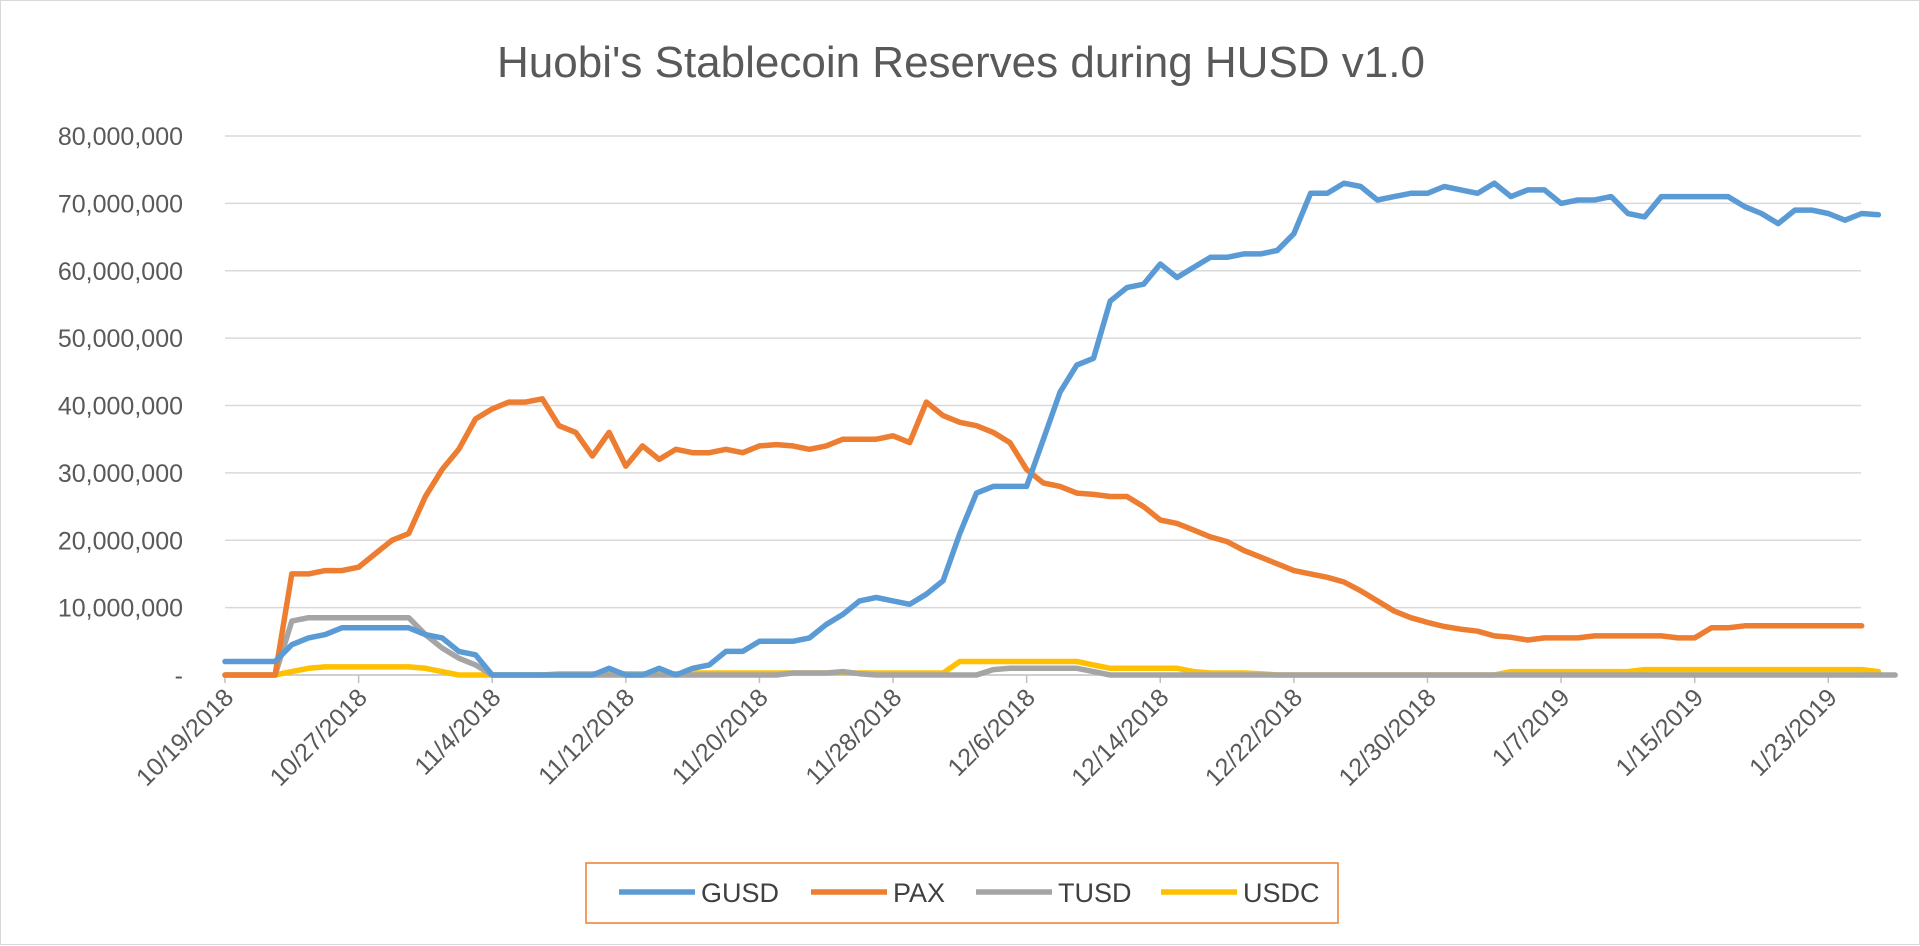 This screenshot has width=1920, height=946. Describe the element at coordinates (1095, 893) in the screenshot. I see `legend-label-tusd: TUSD` at that location.